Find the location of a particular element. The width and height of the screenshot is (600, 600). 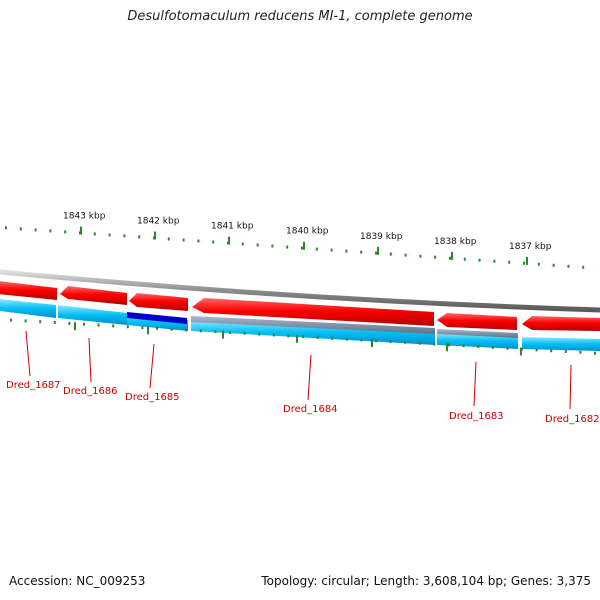

kbp-tick-label: 1839 kbp is located at coordinates (381, 237).